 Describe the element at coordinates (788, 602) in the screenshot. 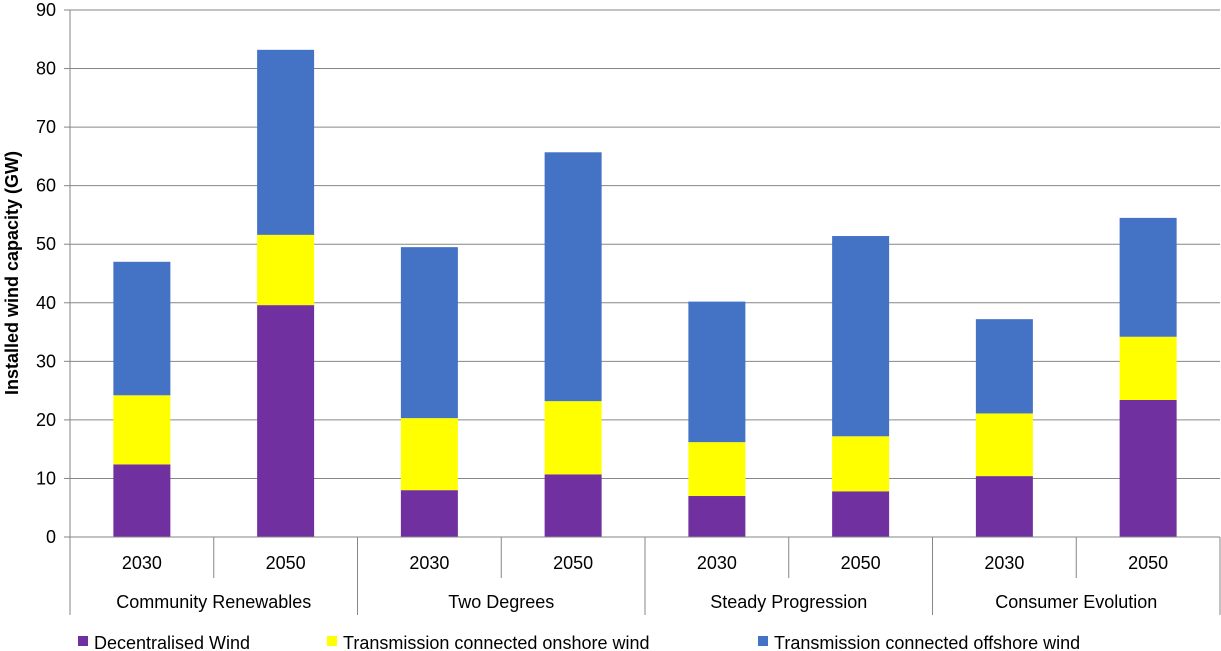

I see `x-group-label: Steady Progression` at that location.